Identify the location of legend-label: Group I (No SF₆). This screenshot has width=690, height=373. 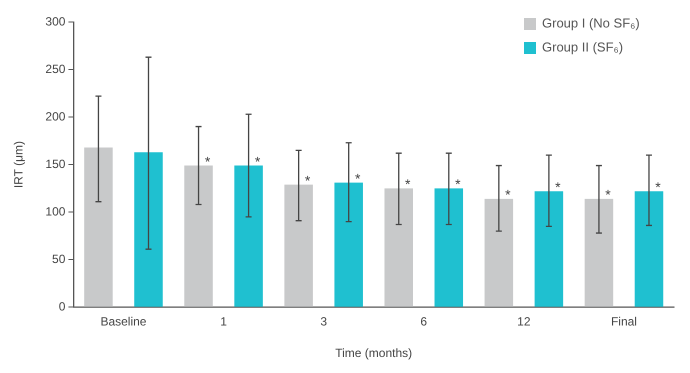
(591, 23).